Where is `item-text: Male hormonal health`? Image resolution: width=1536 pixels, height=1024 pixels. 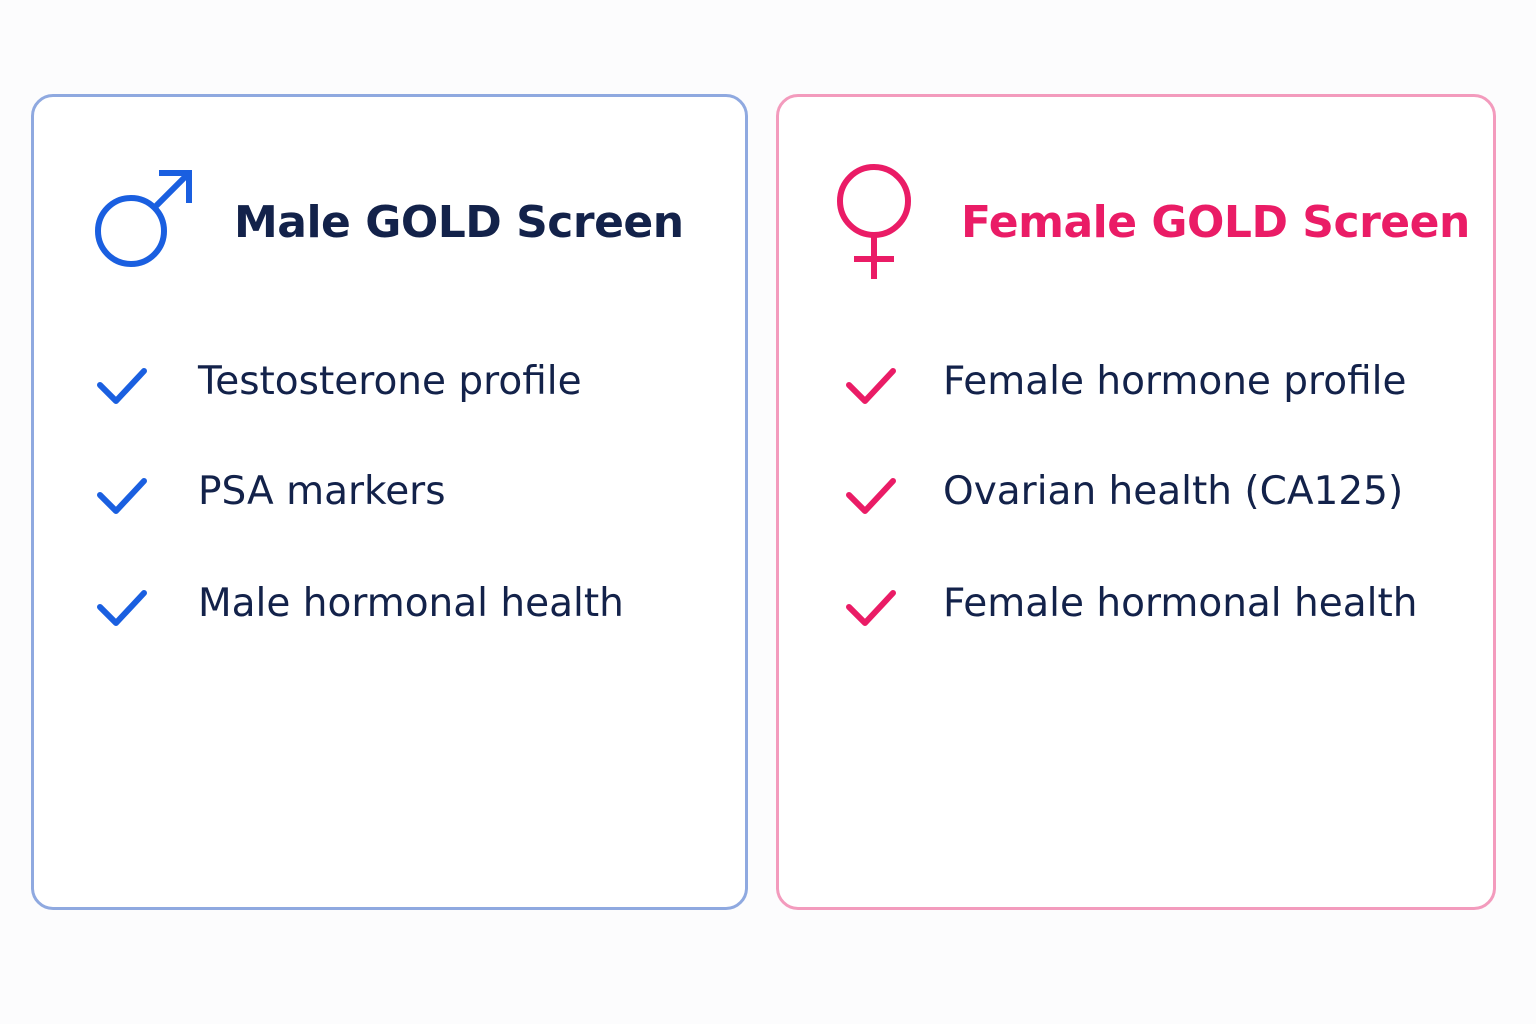 item-text: Male hormonal health is located at coordinates (411, 603).